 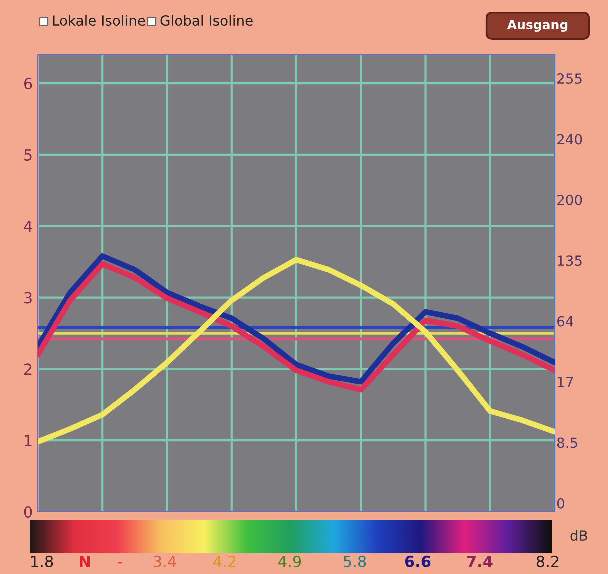 I want to click on text: 17, so click(x=566, y=382).